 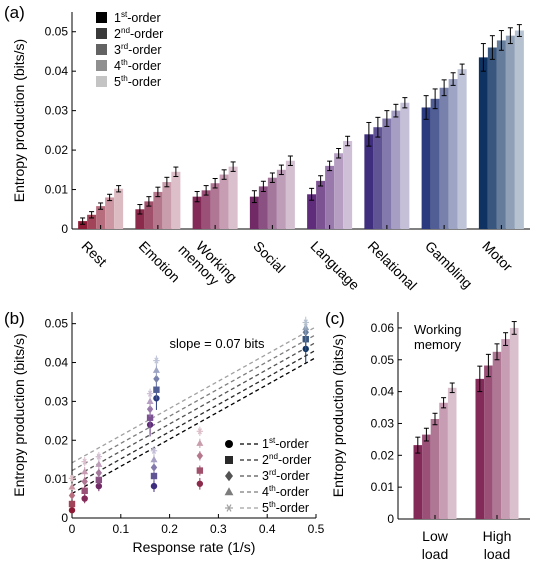 What do you see at coordinates (14, 318) in the screenshot?
I see `panel-b-label: (b)` at bounding box center [14, 318].